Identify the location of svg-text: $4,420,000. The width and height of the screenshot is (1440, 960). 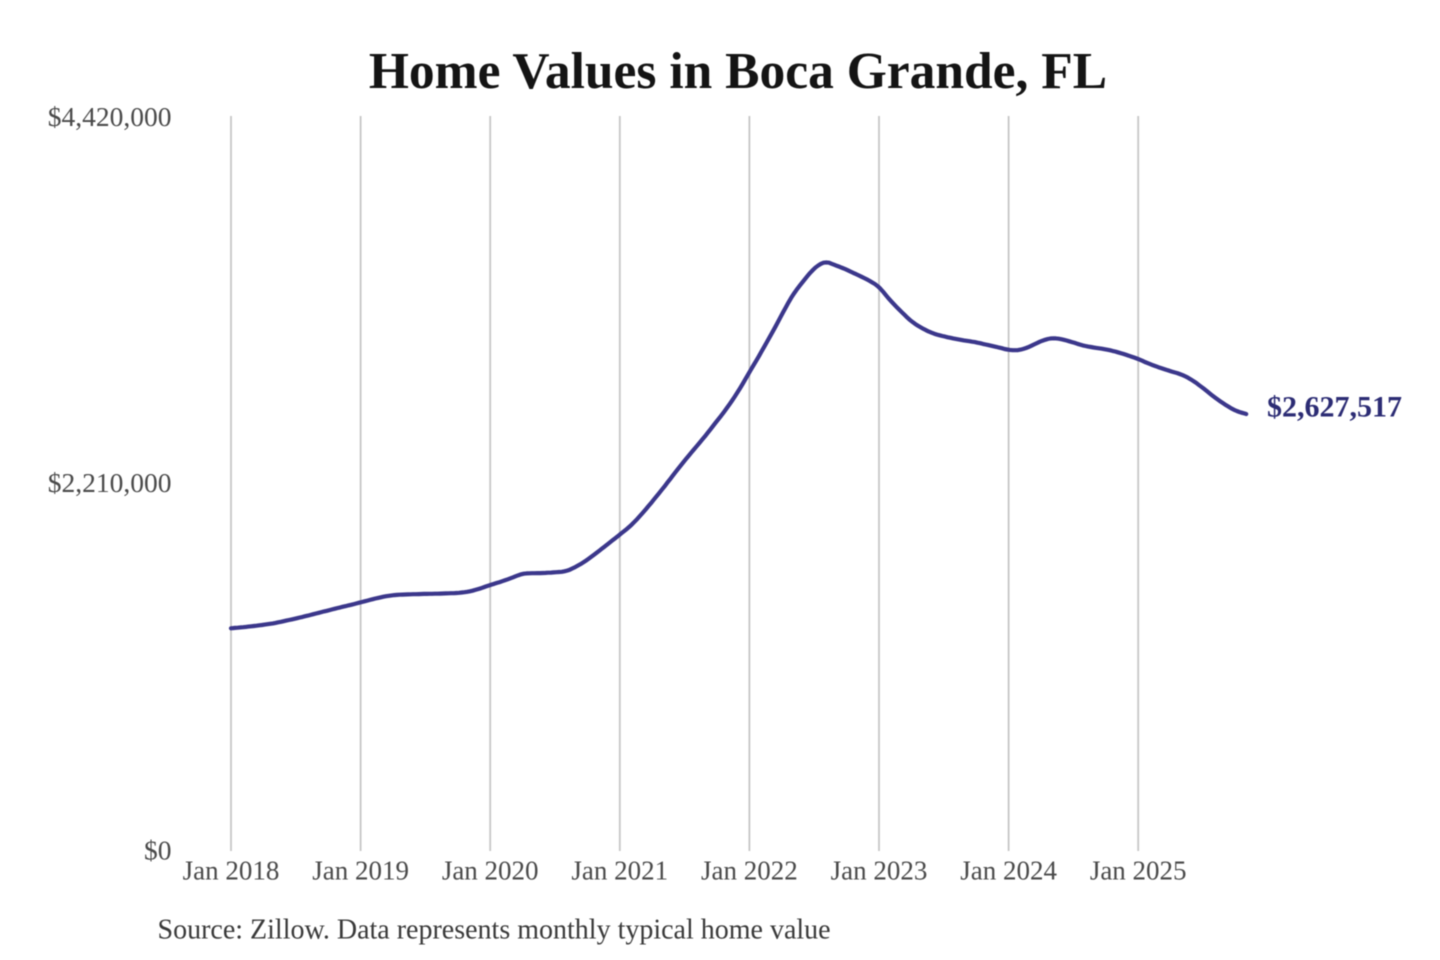
(110, 116).